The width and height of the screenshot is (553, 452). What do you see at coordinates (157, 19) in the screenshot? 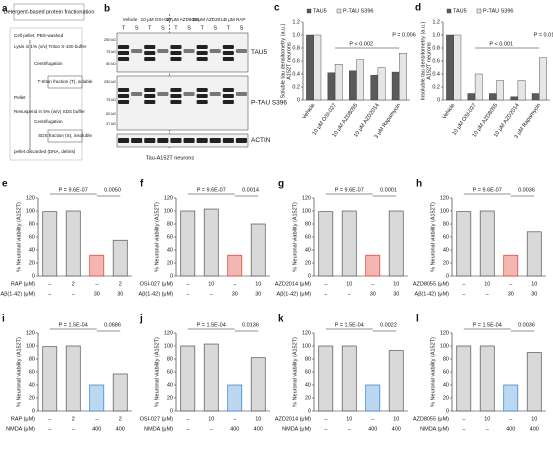
I see `lane-label: 10 μM OSI-027` at bounding box center [157, 19].